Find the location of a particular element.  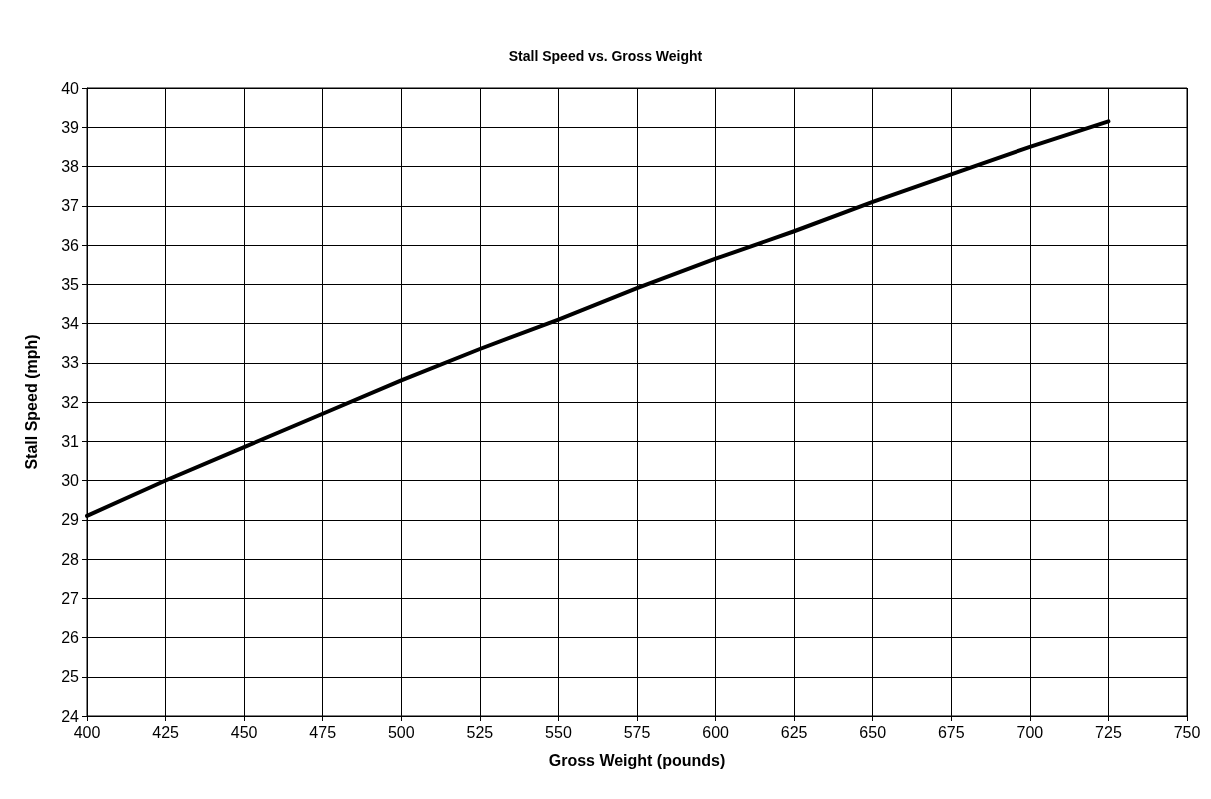

y-axis-title: Stall Speed (mph) is located at coordinates (31, 402).